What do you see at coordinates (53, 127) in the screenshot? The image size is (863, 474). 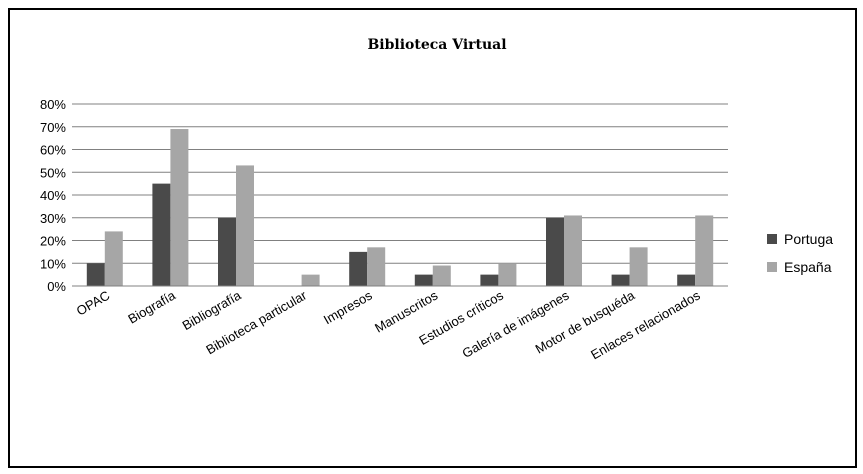 I see `y-tick-label: 70%` at bounding box center [53, 127].